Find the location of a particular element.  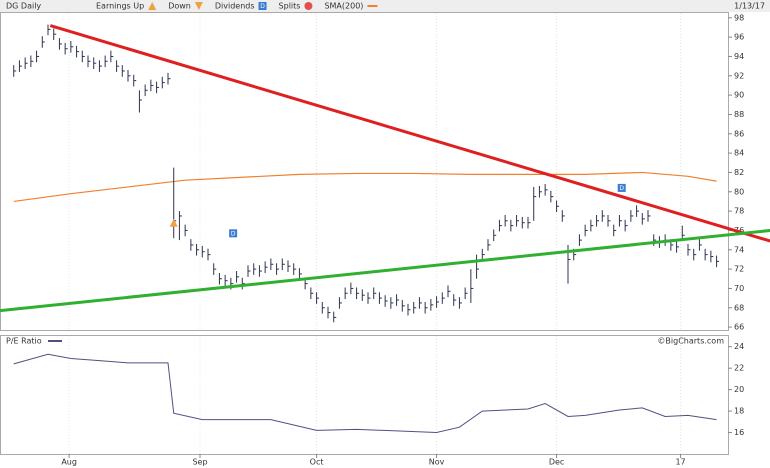

legend-label: Dividends is located at coordinates (235, 6).